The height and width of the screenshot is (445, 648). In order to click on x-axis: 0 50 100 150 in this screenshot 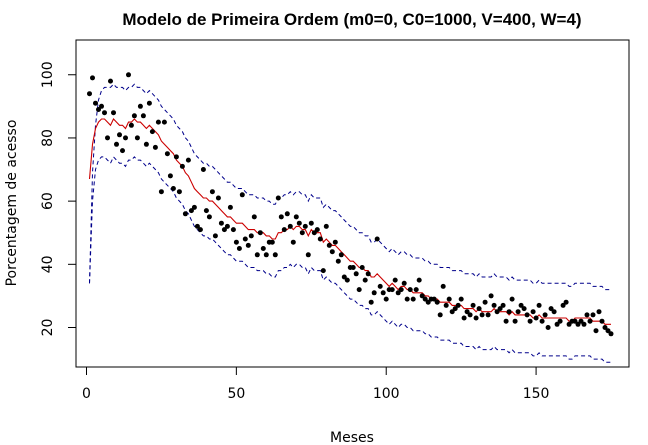, I will do `click(316, 384)`.